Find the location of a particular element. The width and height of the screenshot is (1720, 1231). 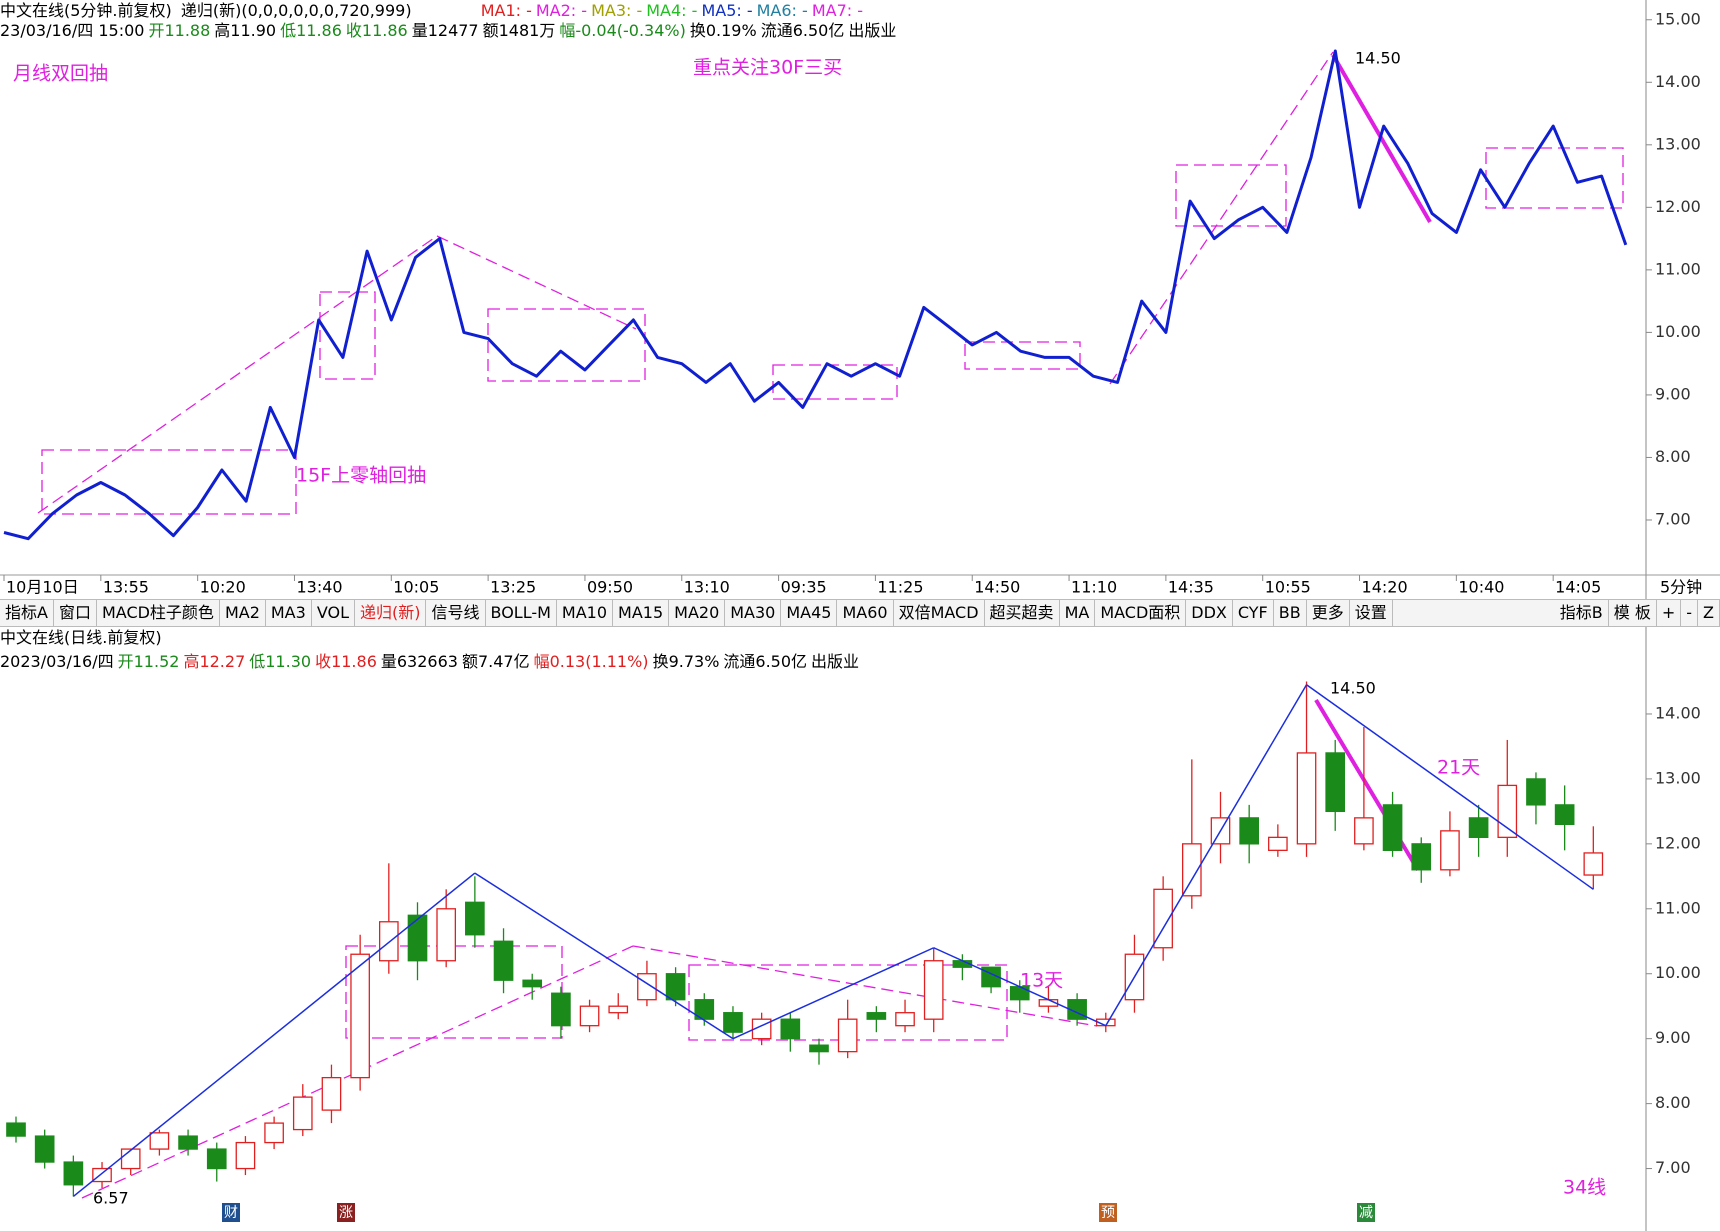

indicator: 递归(新)(0,0,0,0,0,0,720,999) is located at coordinates (296, 10).